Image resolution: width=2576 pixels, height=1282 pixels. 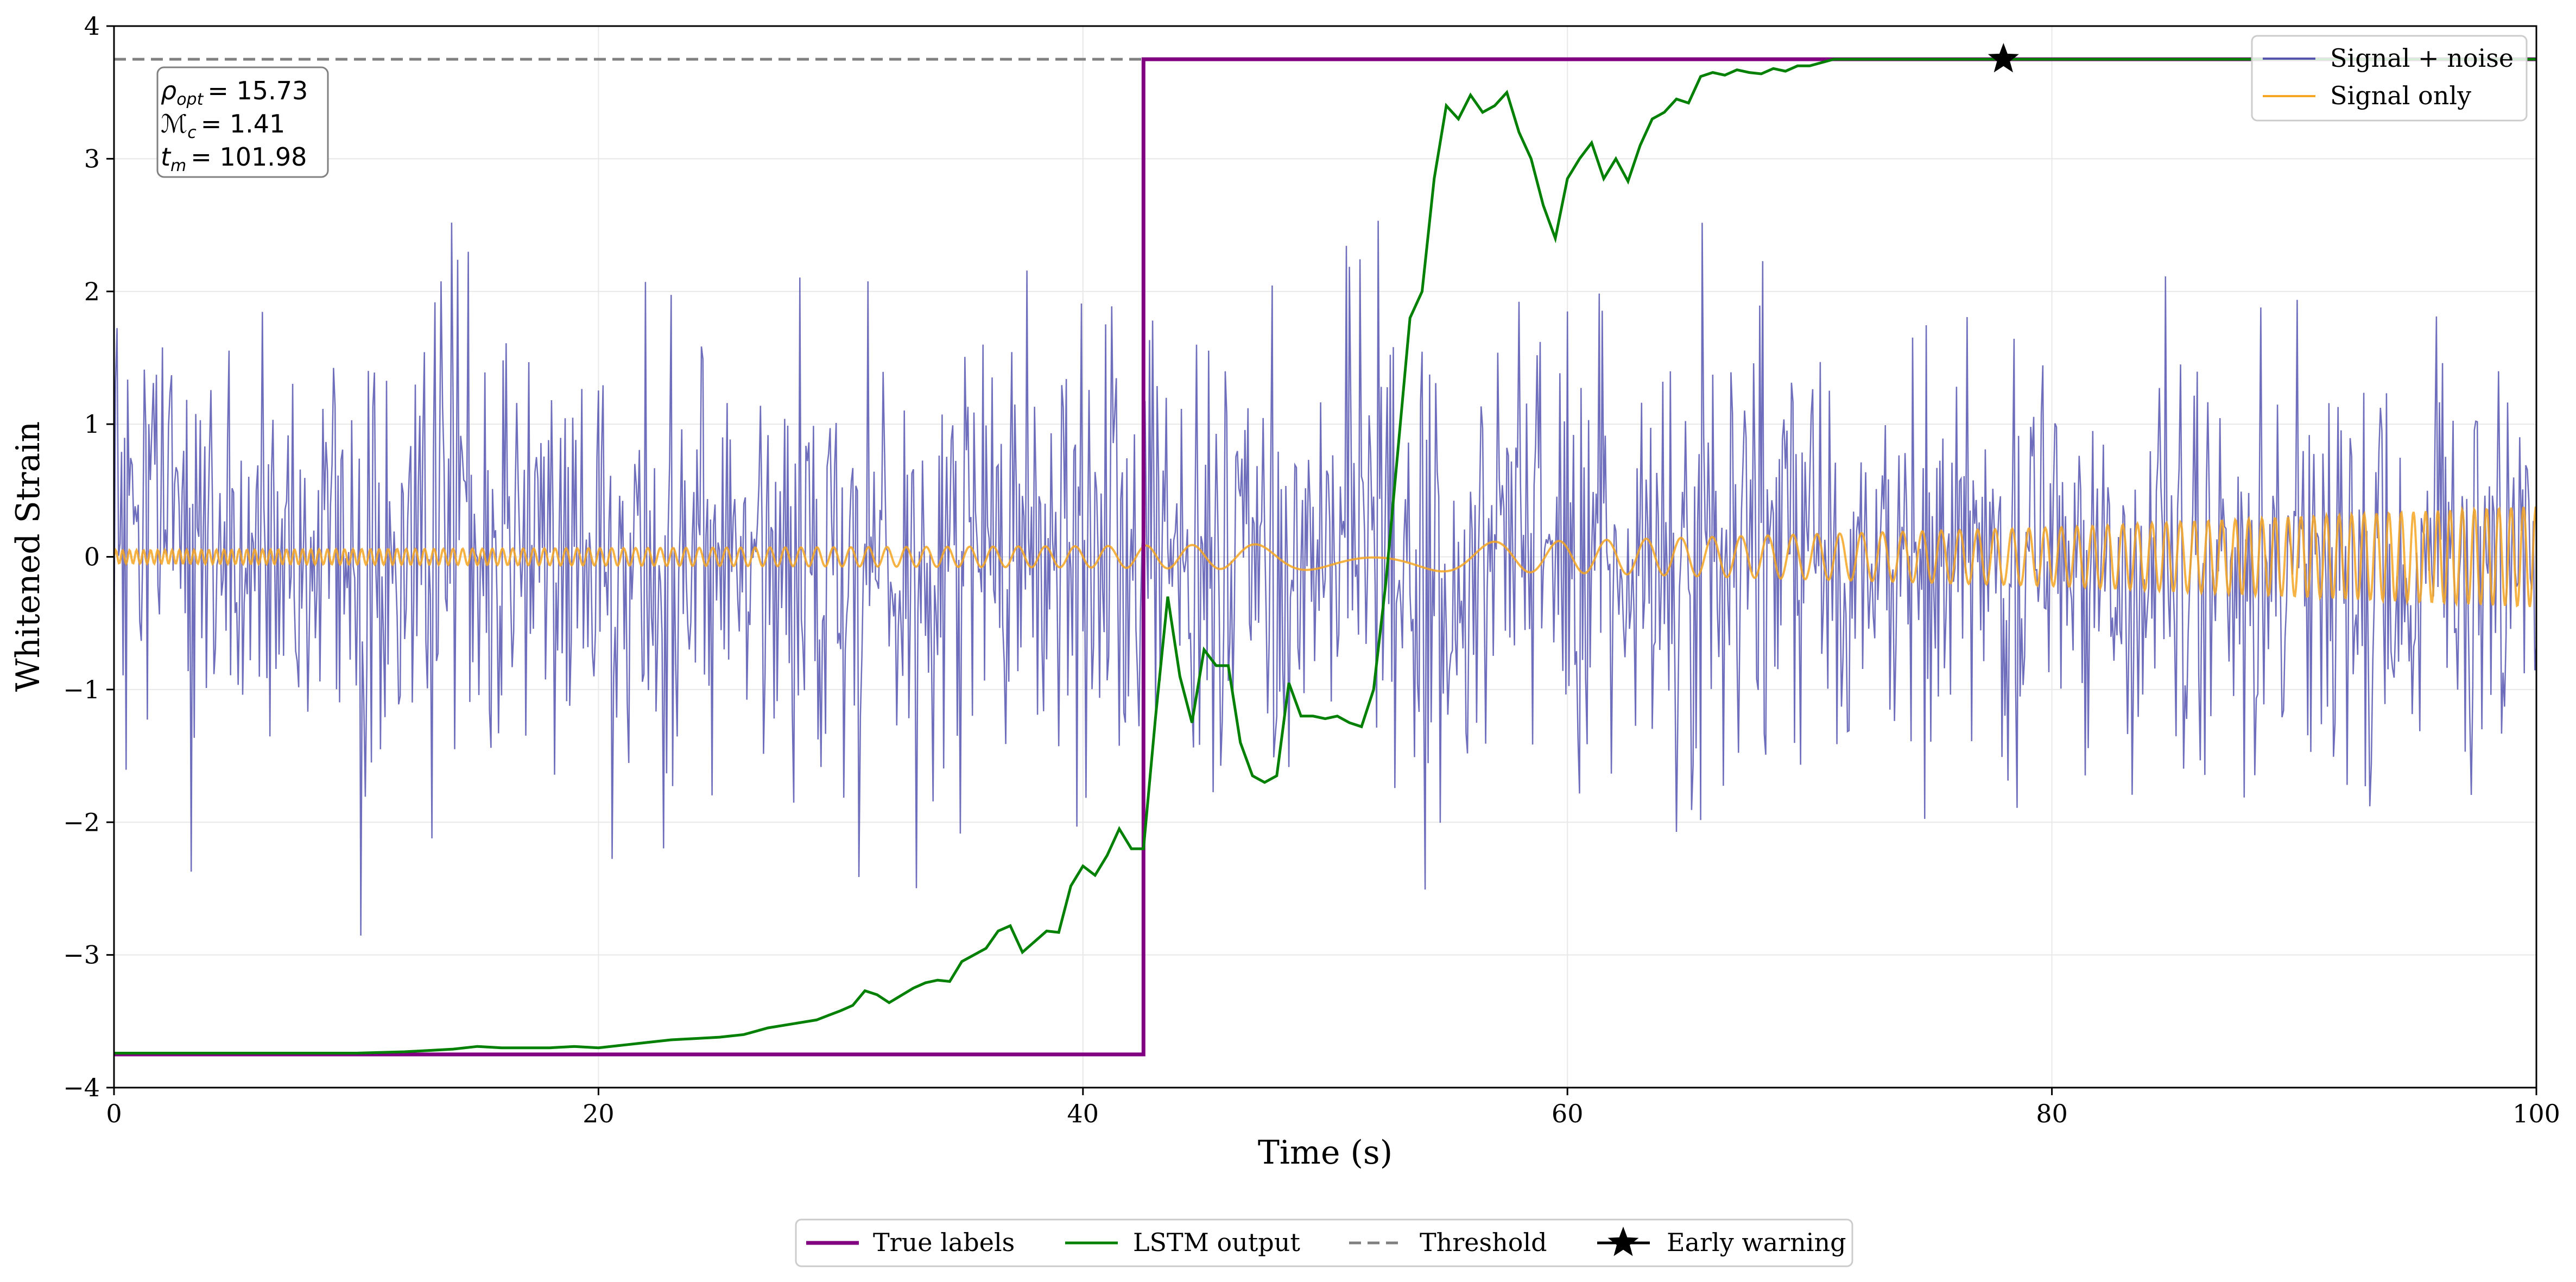 I want to click on legend-label-true-labels: True labels, so click(x=944, y=1242).